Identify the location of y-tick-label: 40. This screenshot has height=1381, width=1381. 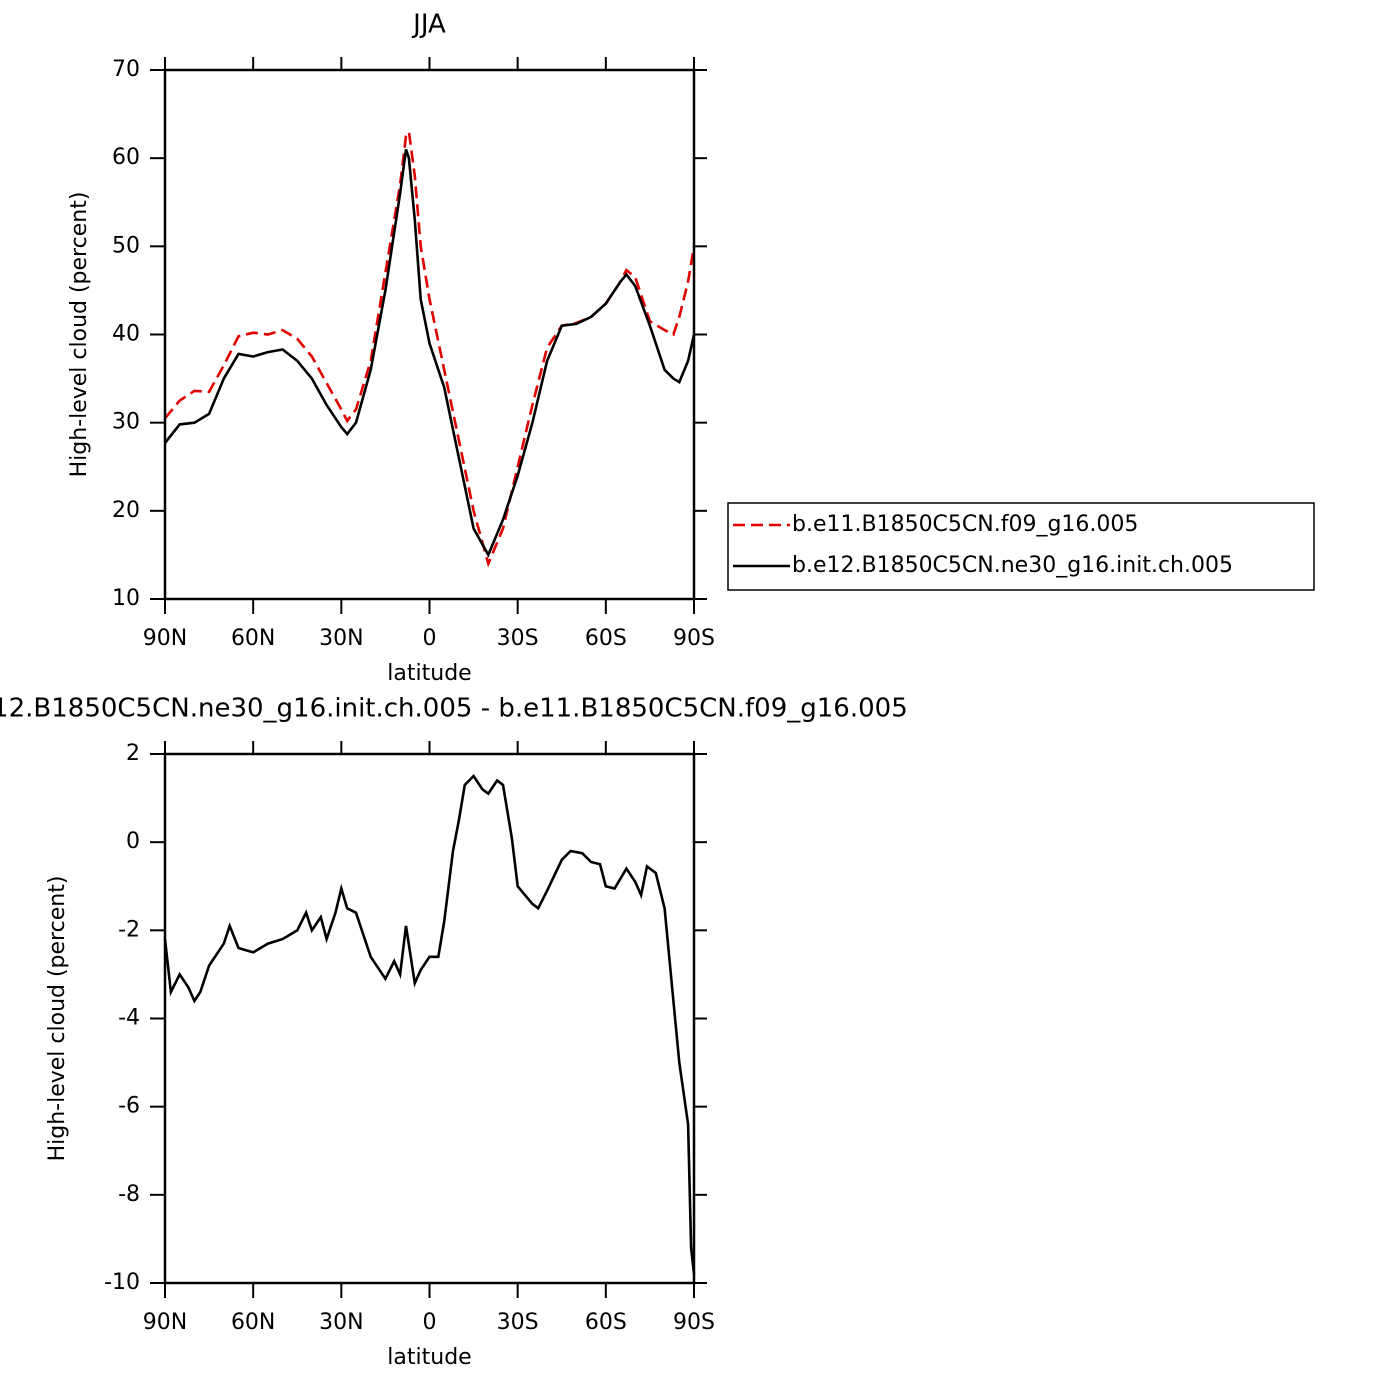
(126, 334).